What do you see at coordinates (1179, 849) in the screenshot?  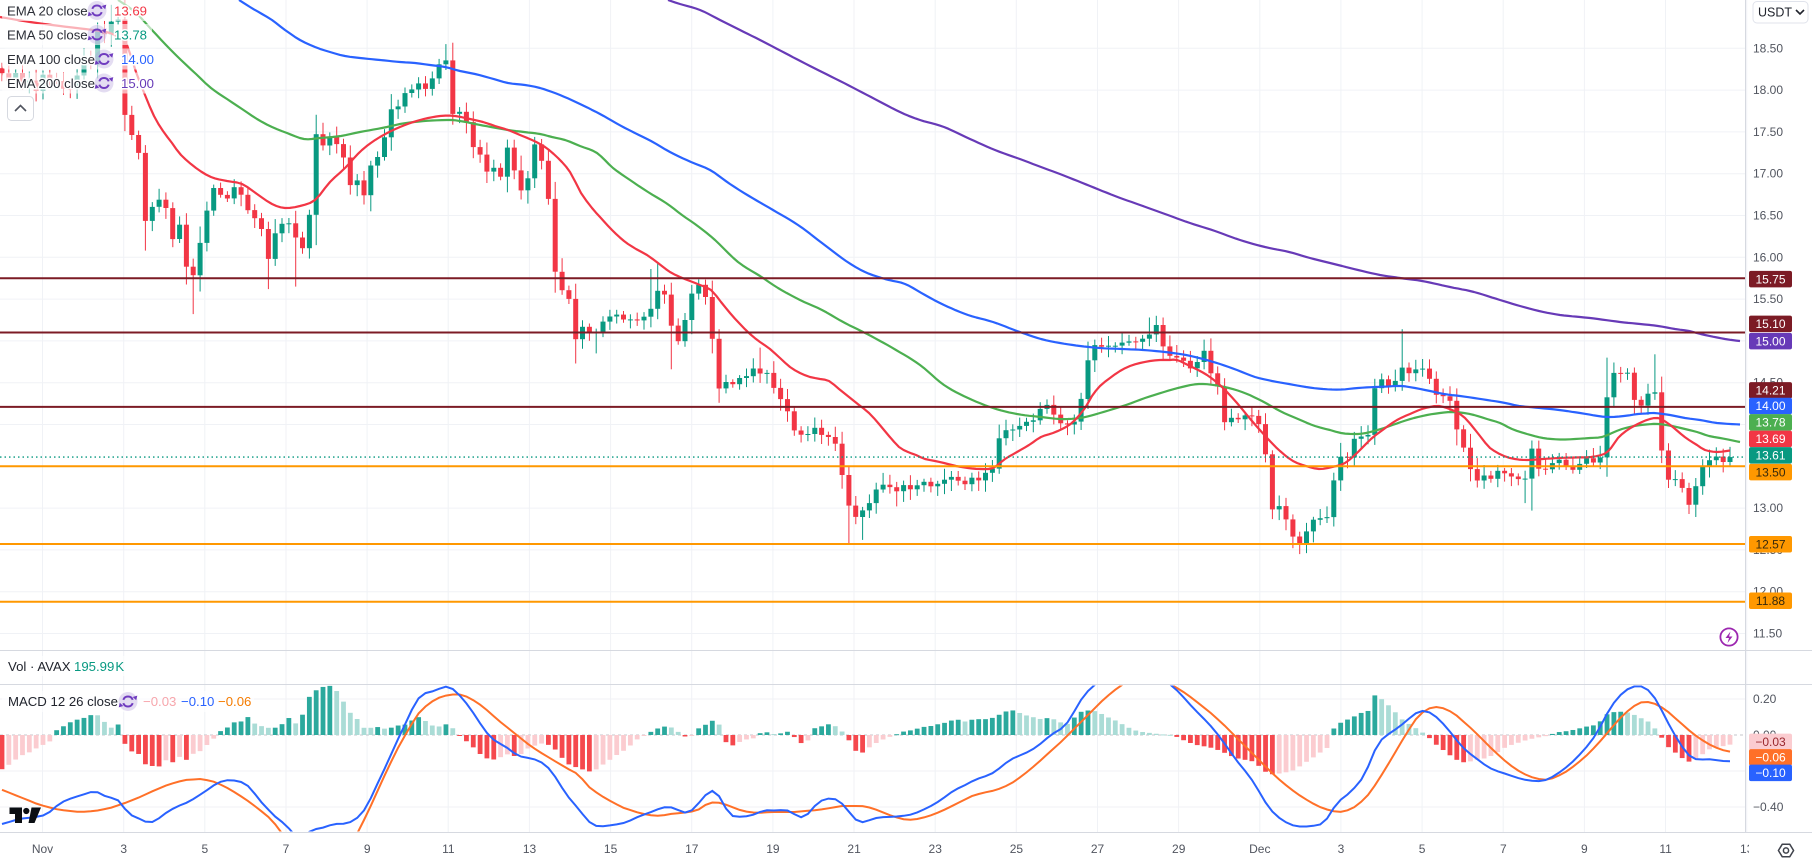 I see `svg-text: 29` at bounding box center [1179, 849].